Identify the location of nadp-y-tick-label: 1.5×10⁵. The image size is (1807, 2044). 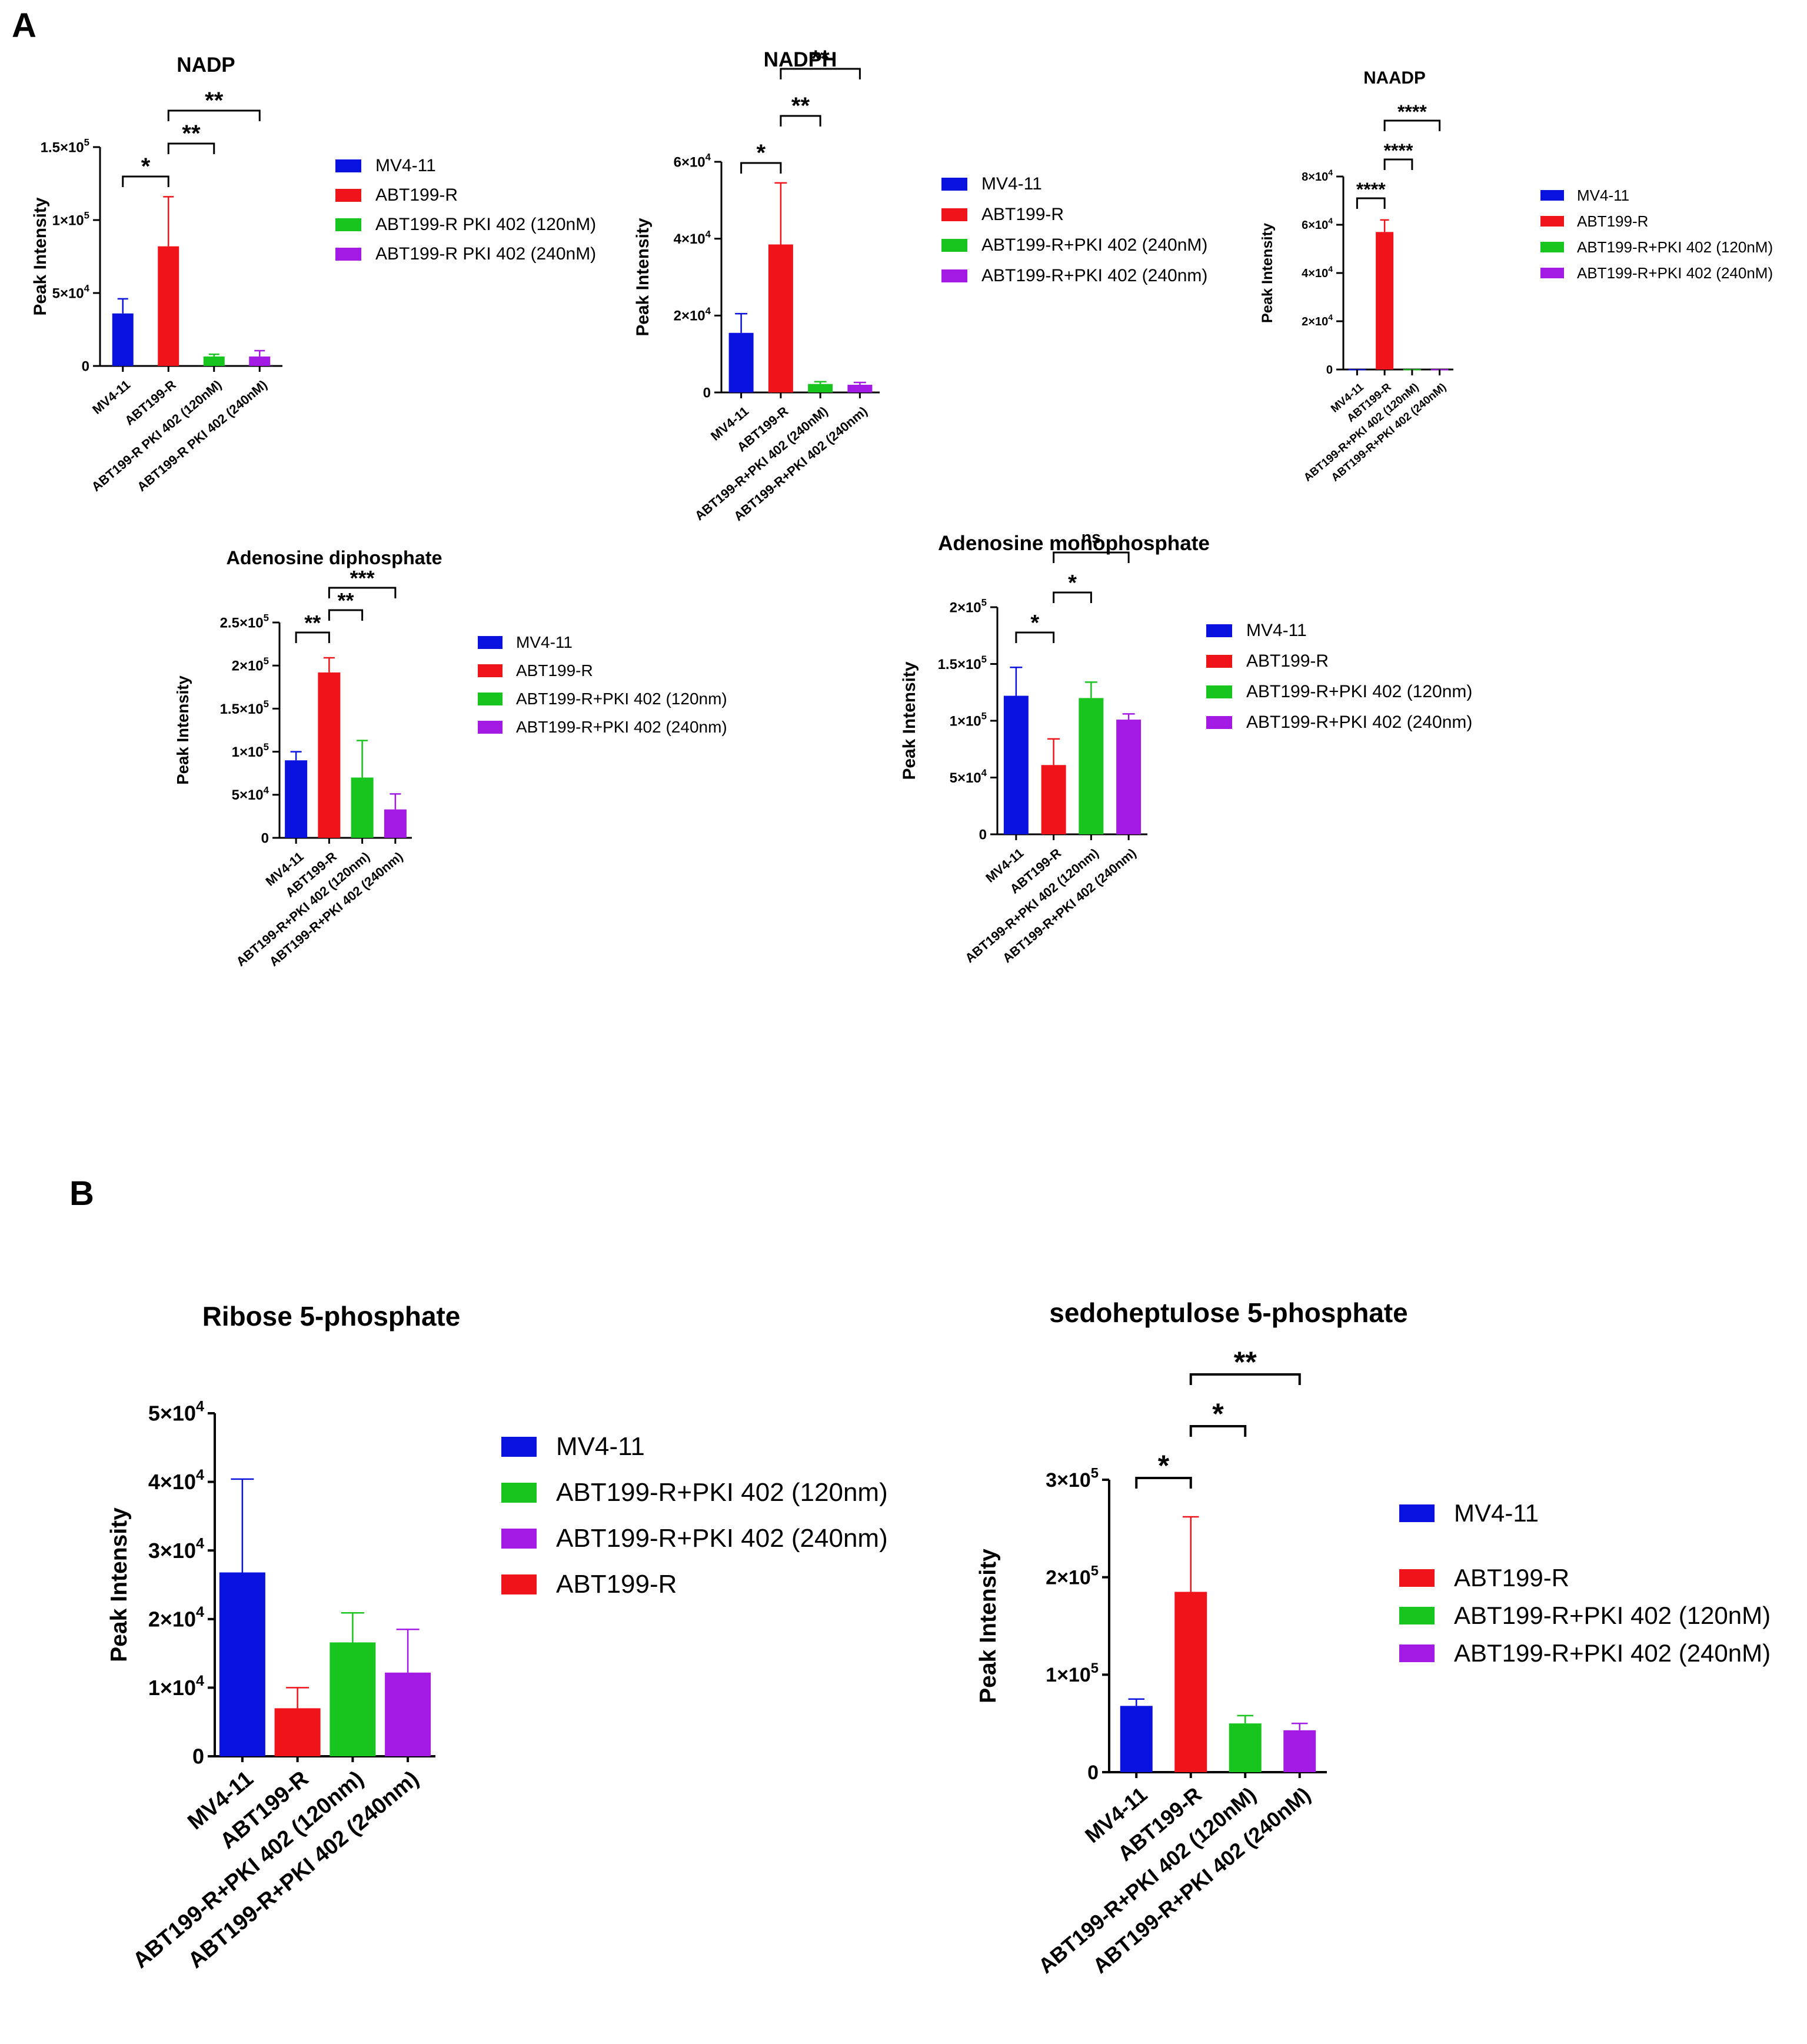
(65, 146).